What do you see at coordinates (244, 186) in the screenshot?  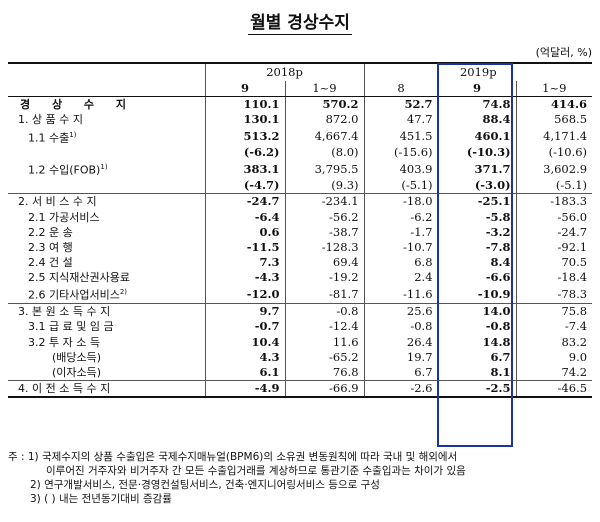 I see `cell-value: (-4.7)` at bounding box center [244, 186].